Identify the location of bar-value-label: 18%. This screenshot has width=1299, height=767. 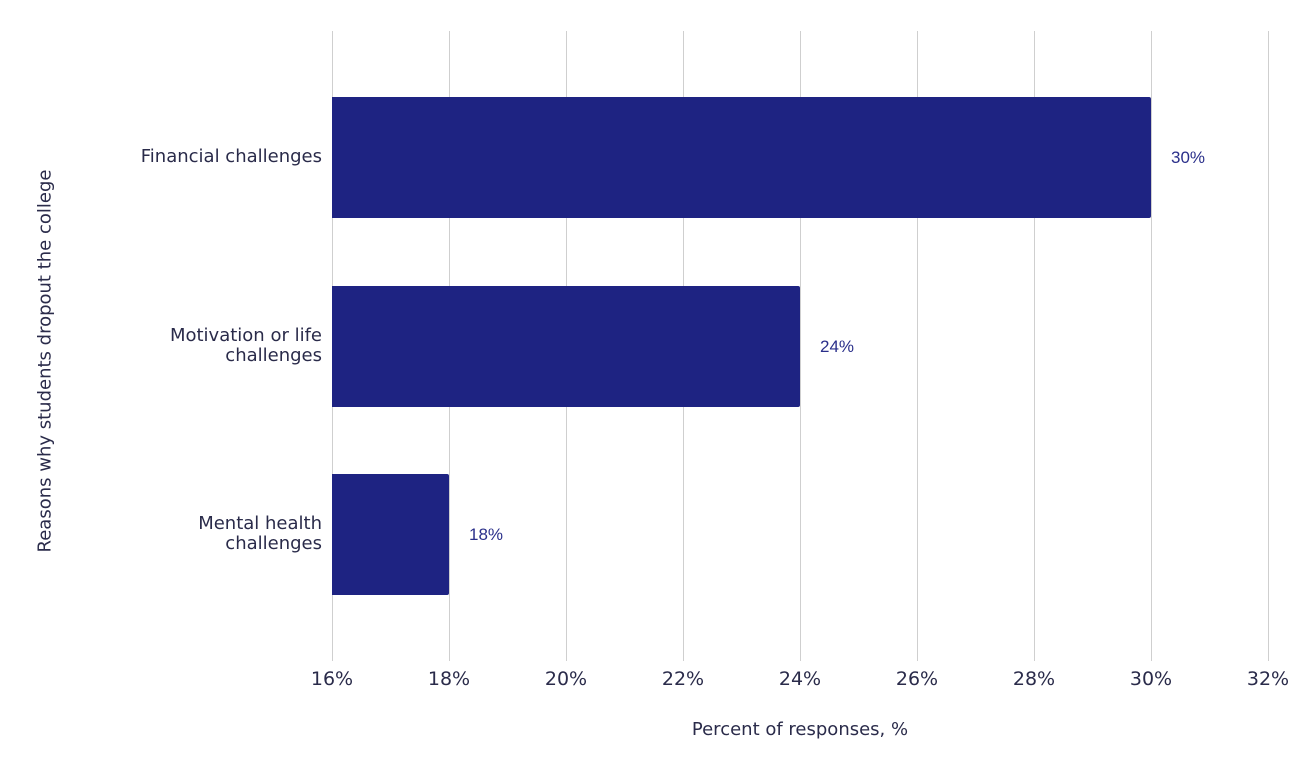
(486, 534).